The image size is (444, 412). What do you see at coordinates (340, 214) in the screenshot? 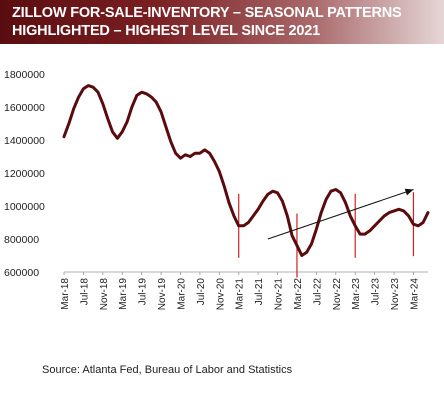
I see `trend-arrow-line` at bounding box center [340, 214].